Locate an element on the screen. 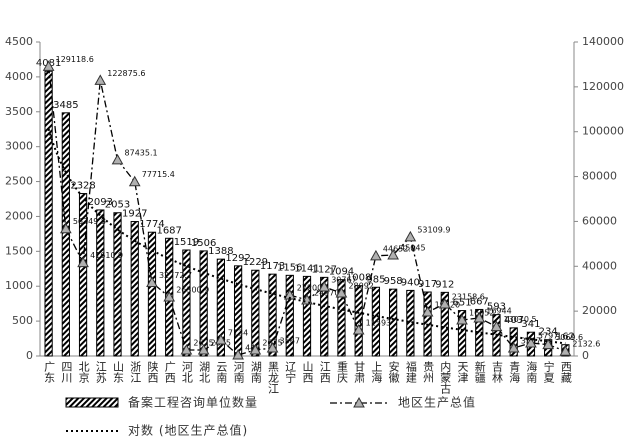  x-tick-label: 辽宁 is located at coordinates (290, 372).